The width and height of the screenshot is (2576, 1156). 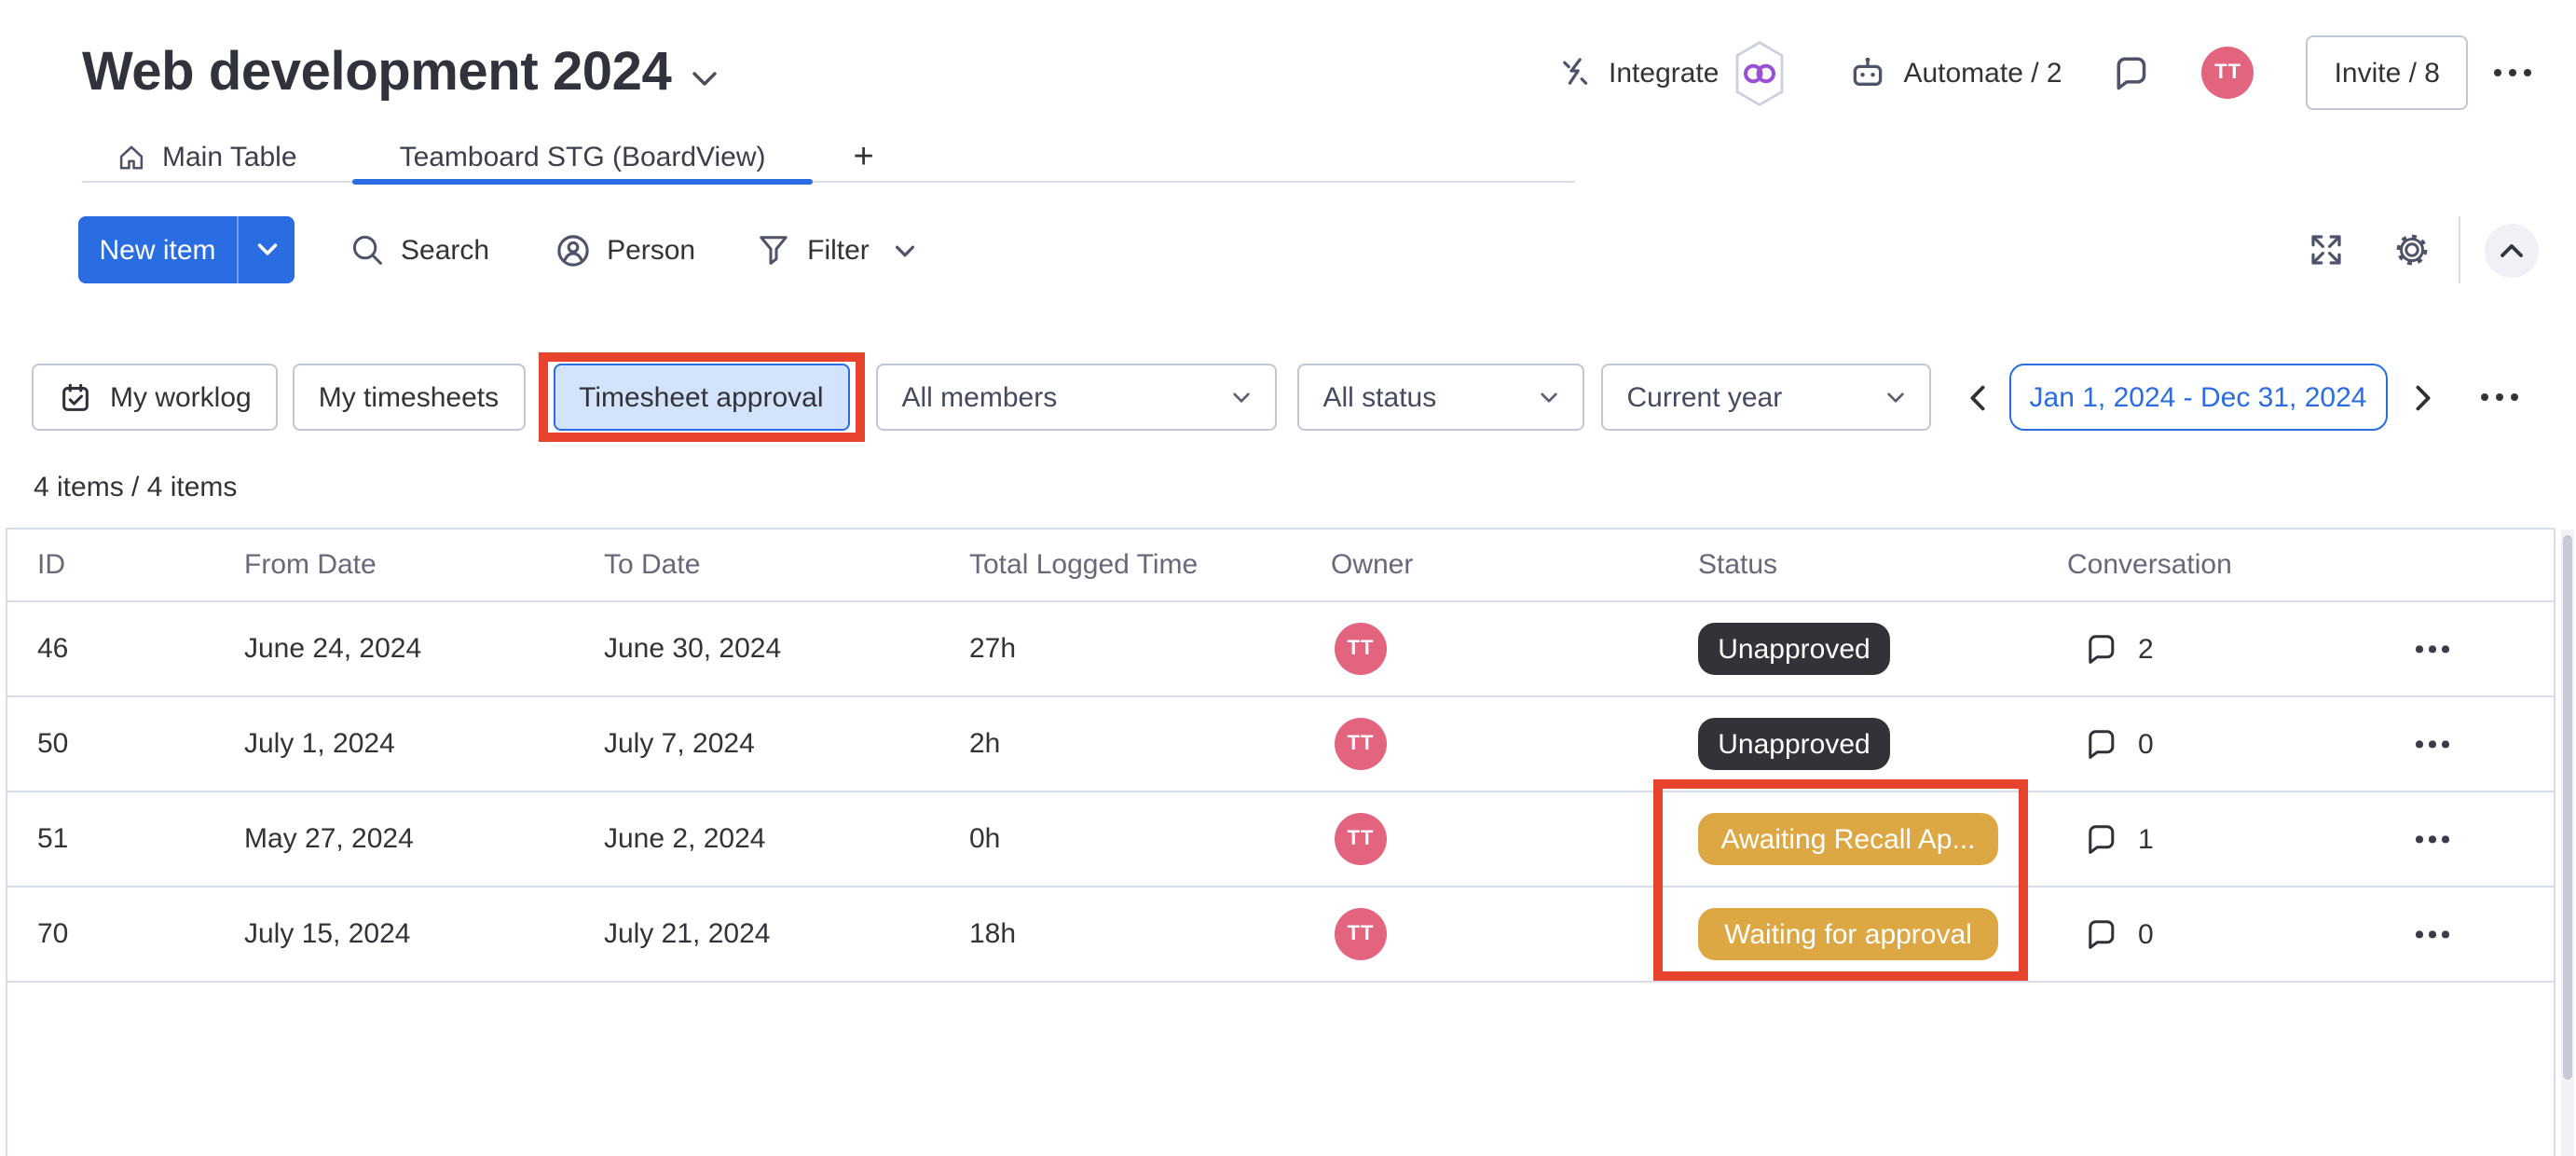 I want to click on search-button: Search, so click(x=419, y=249).